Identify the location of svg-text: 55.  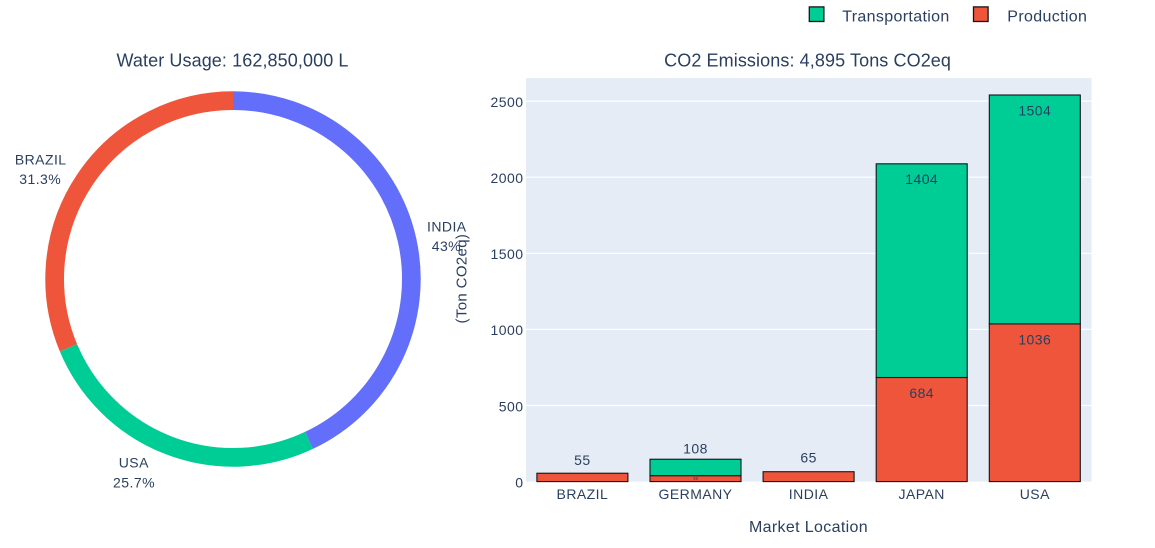
(582, 460).